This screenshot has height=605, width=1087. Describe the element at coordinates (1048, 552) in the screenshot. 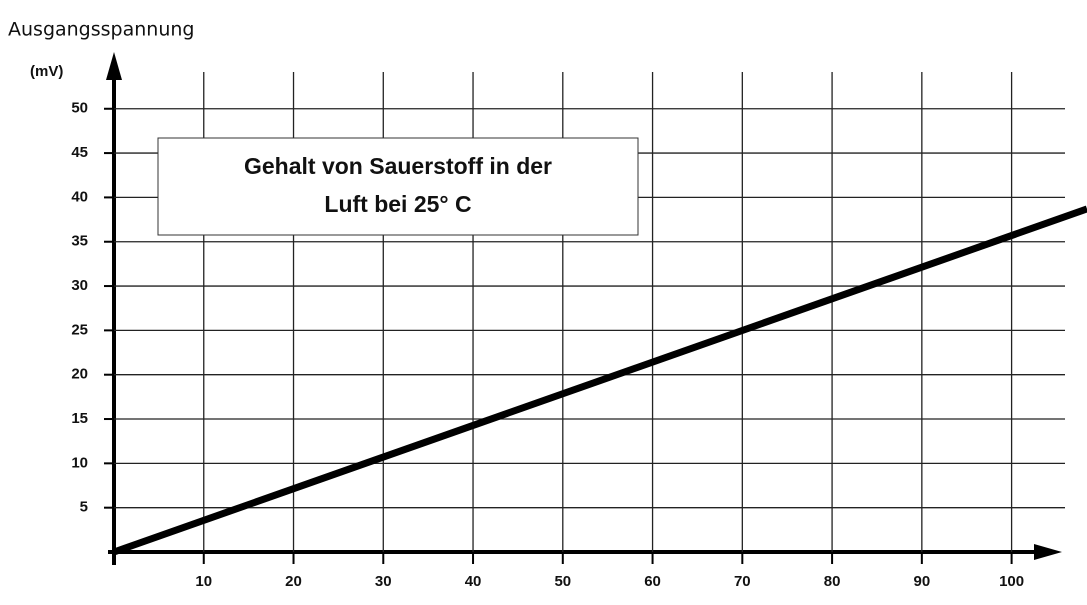

I see `x-arrow` at that location.